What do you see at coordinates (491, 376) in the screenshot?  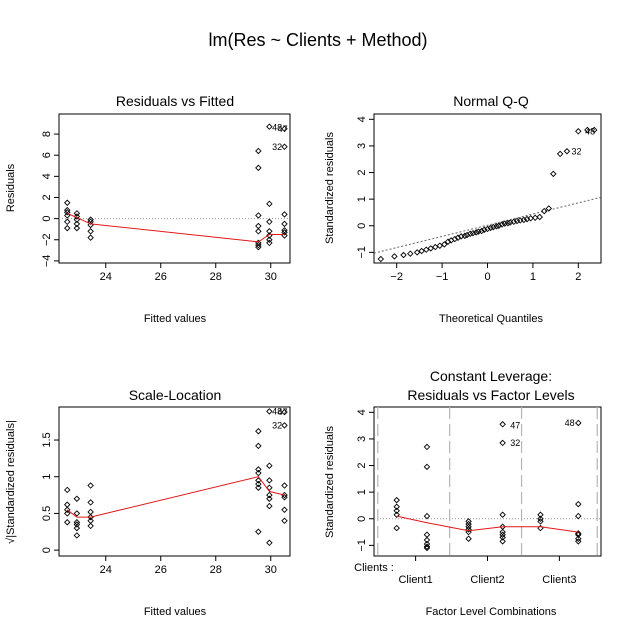 I see `panel4-title: Constant Leverage:` at bounding box center [491, 376].